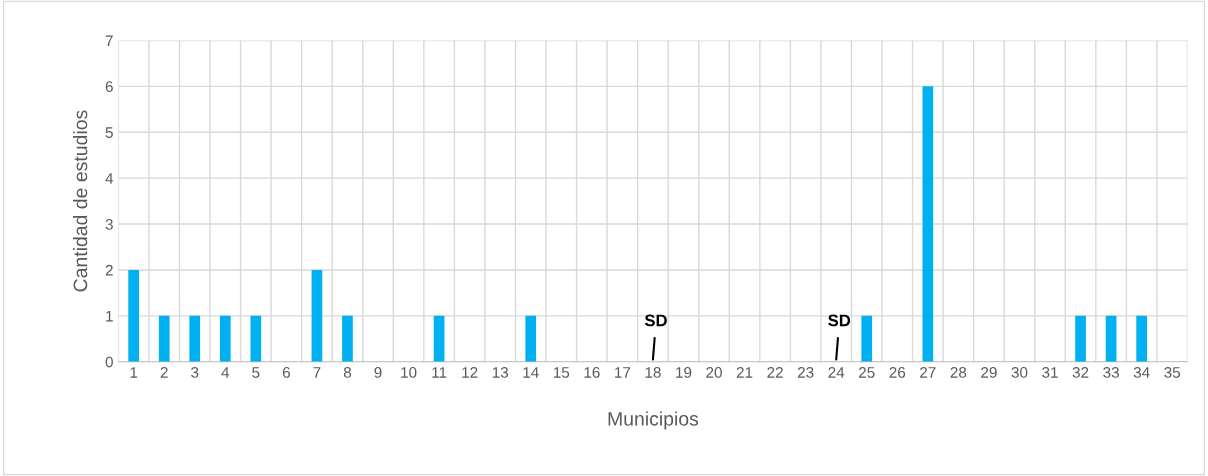 The height and width of the screenshot is (476, 1208). What do you see at coordinates (744, 372) in the screenshot?
I see `x-tick-label: 21` at bounding box center [744, 372].